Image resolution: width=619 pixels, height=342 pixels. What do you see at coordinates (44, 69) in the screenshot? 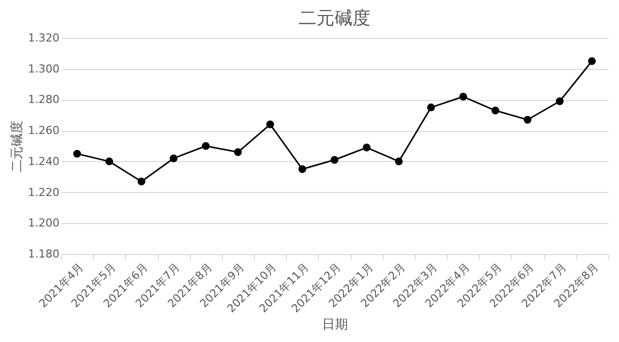
I see `y-tick-label: 1.300` at bounding box center [44, 69].